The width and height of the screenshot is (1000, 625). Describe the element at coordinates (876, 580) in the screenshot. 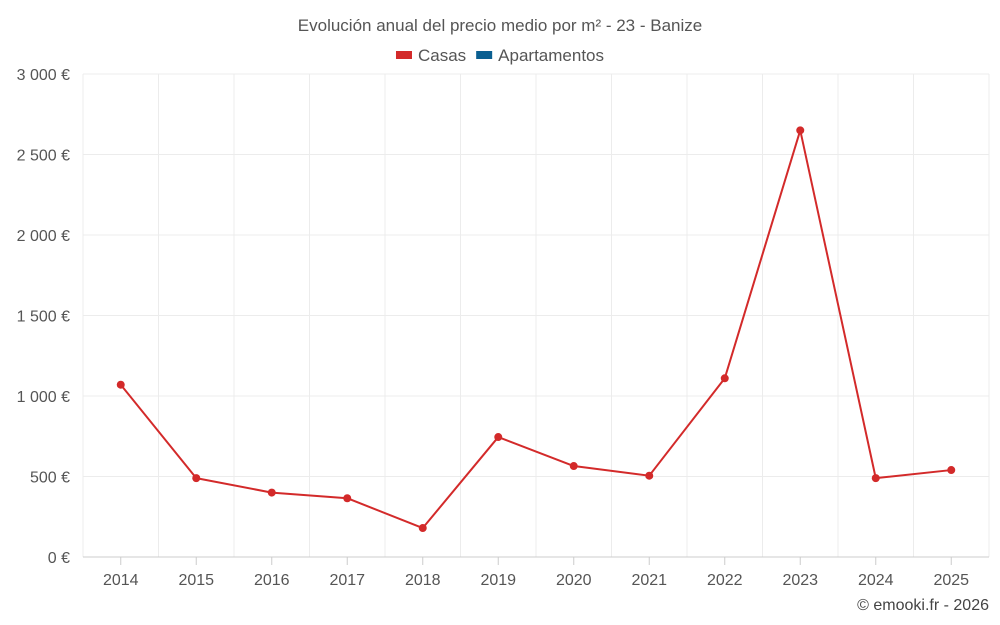

I see `x-tick-label: 2024` at that location.